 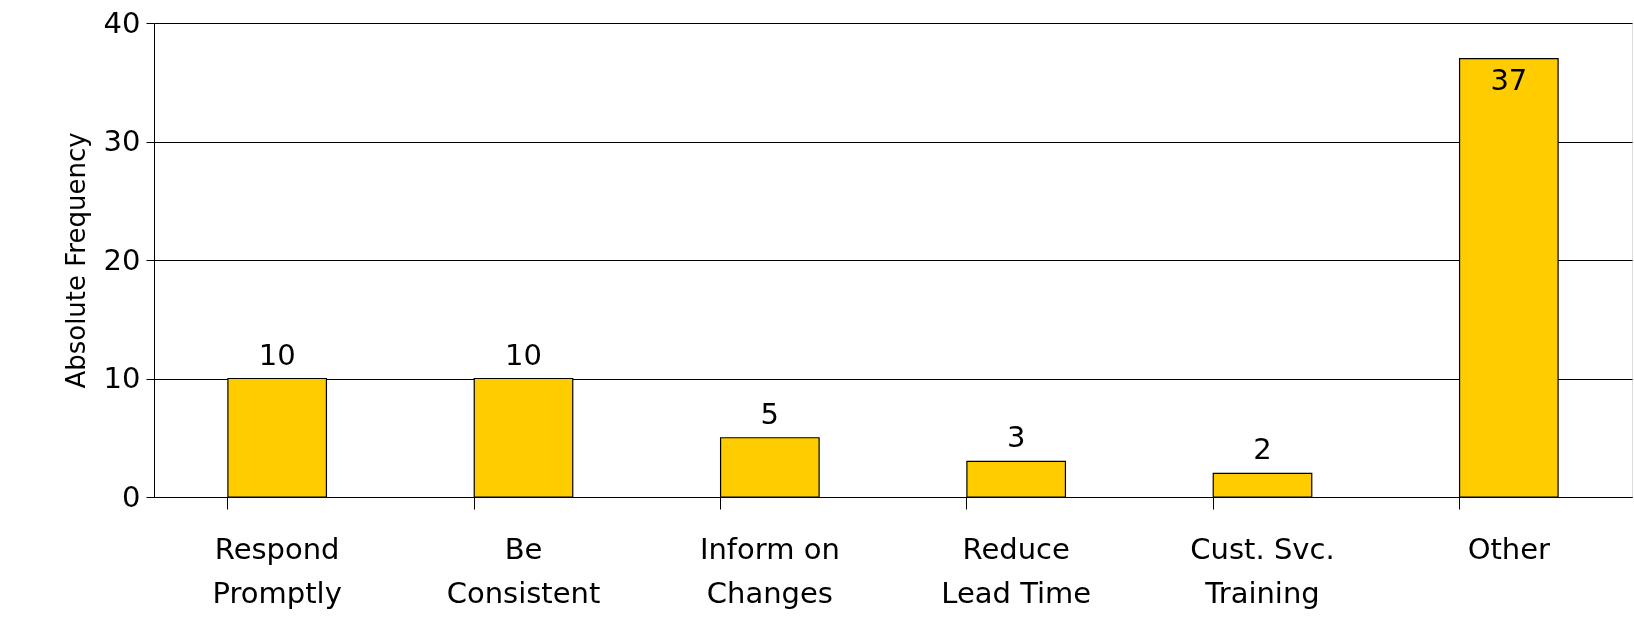 What do you see at coordinates (277, 570) in the screenshot?
I see `x-tick-label: Respond Promptly` at bounding box center [277, 570].